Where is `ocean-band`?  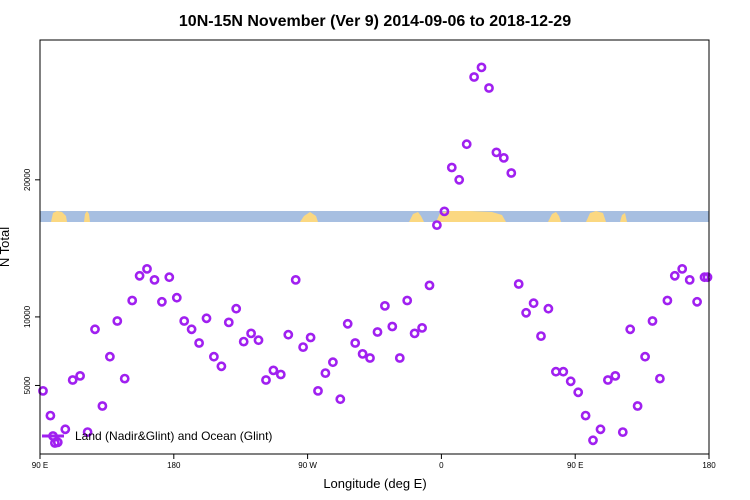
ocean-band is located at coordinates (374, 216).